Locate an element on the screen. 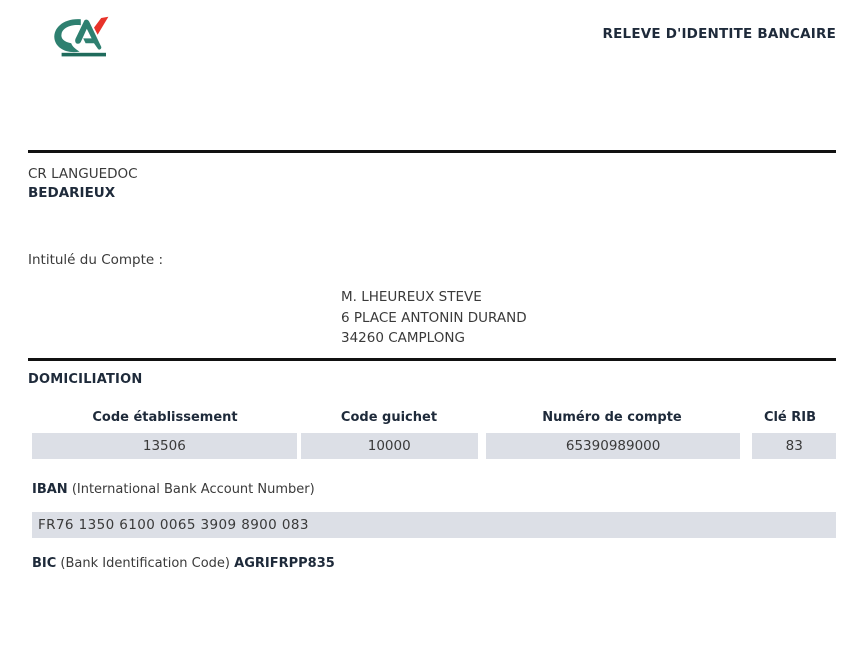 Image resolution: width=860 pixels, height=668 pixels. bank-region: CR LANGUEDOC is located at coordinates (83, 174).